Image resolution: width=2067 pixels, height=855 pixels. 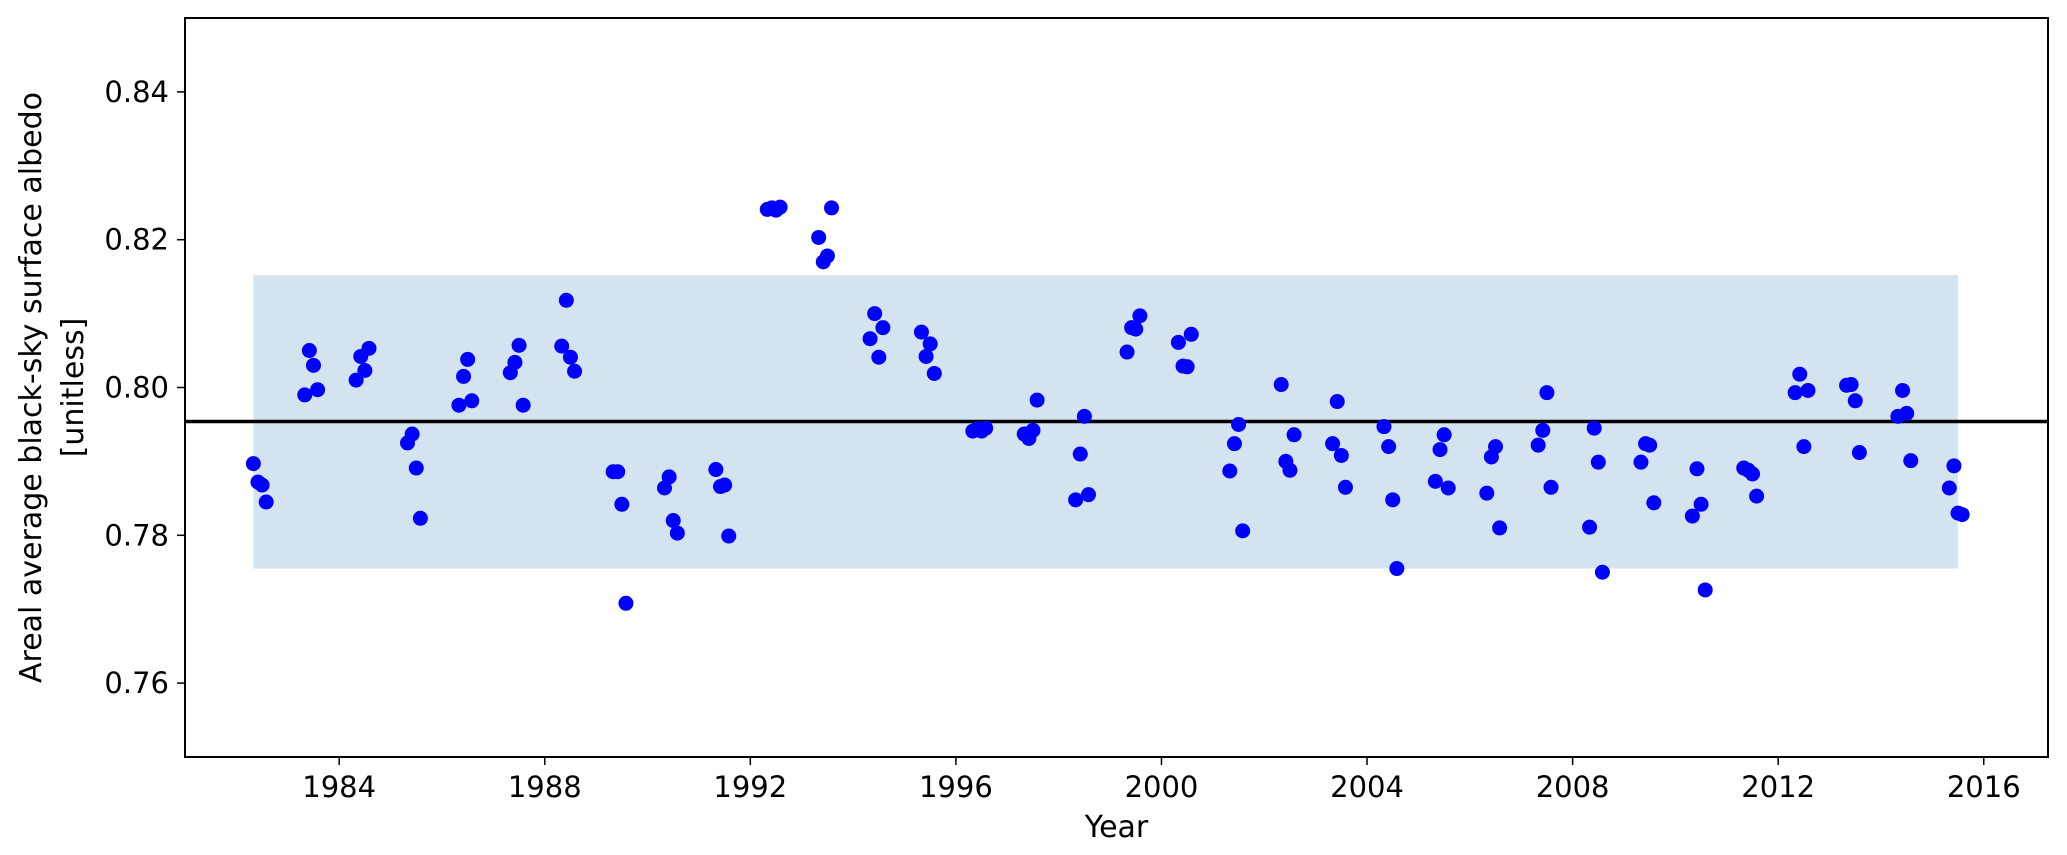 What do you see at coordinates (1778, 787) in the screenshot?
I see `x-tick-label: 2012` at bounding box center [1778, 787].